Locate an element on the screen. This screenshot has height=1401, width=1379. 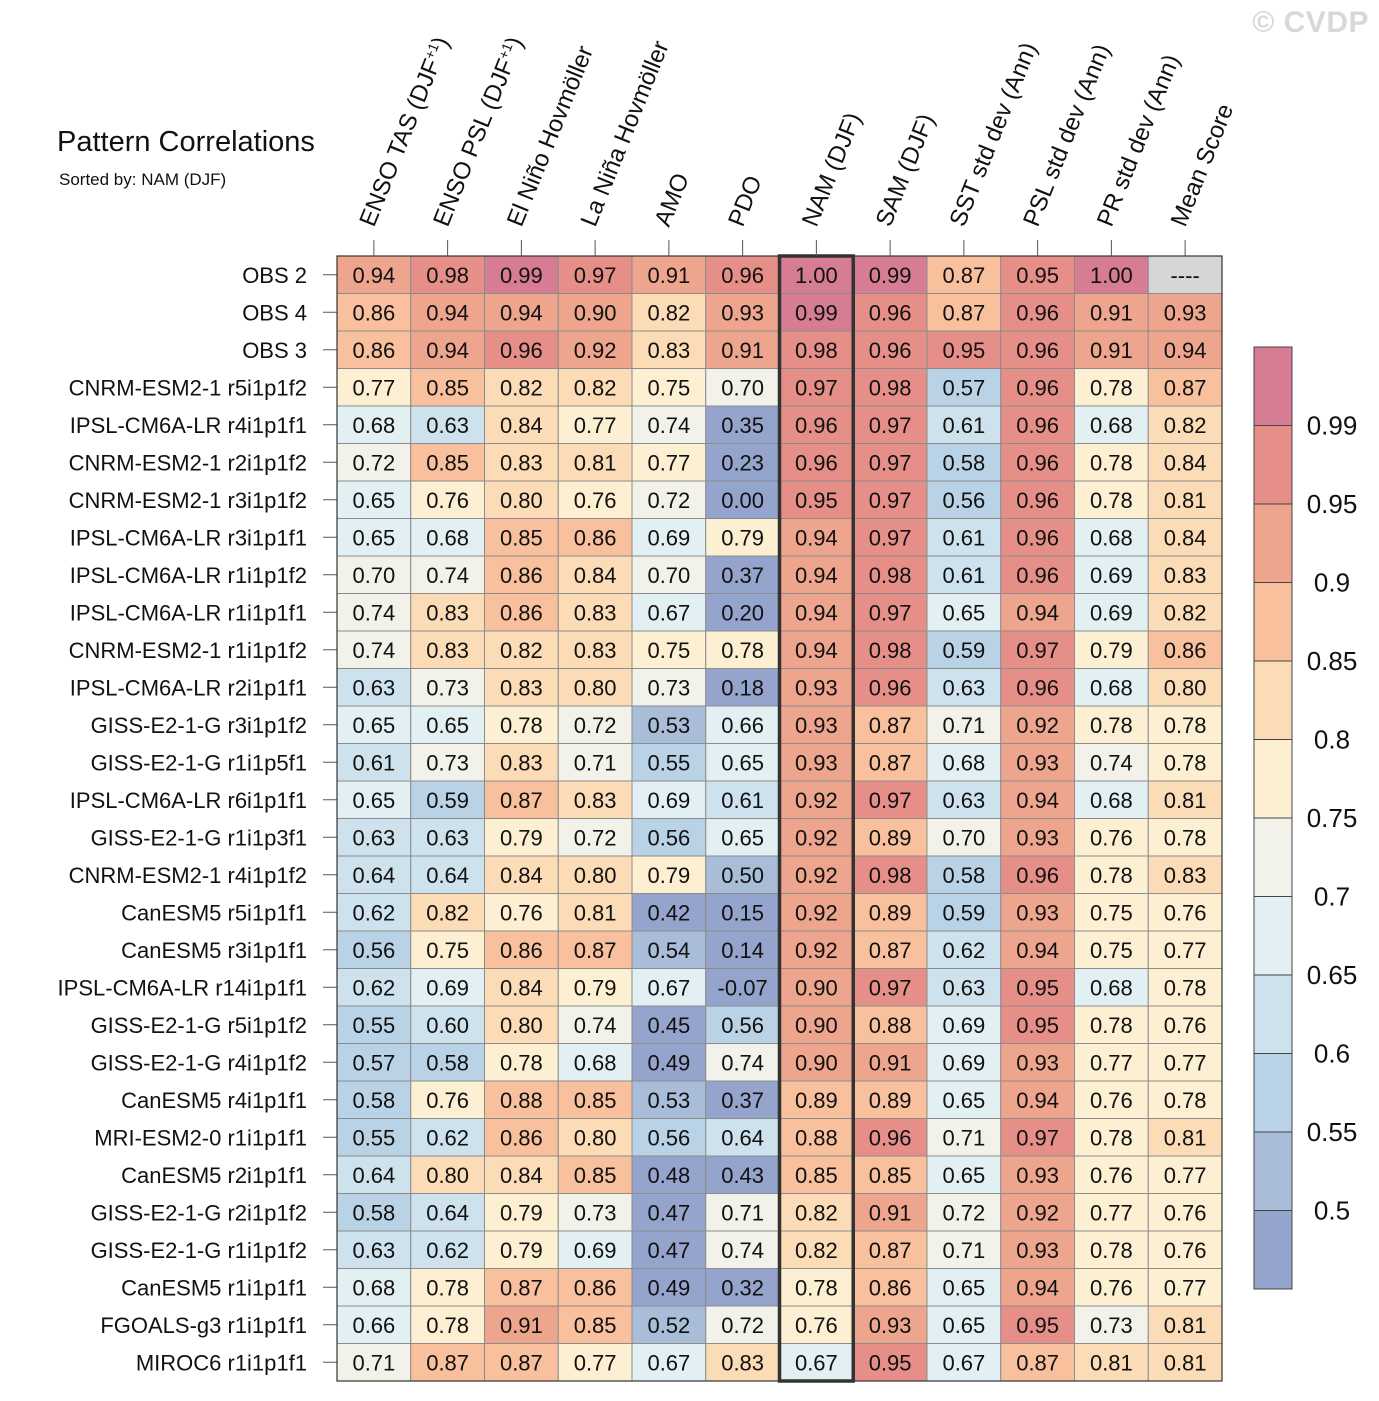
colorbar-tick-label: 0.65 is located at coordinates (1332, 975).